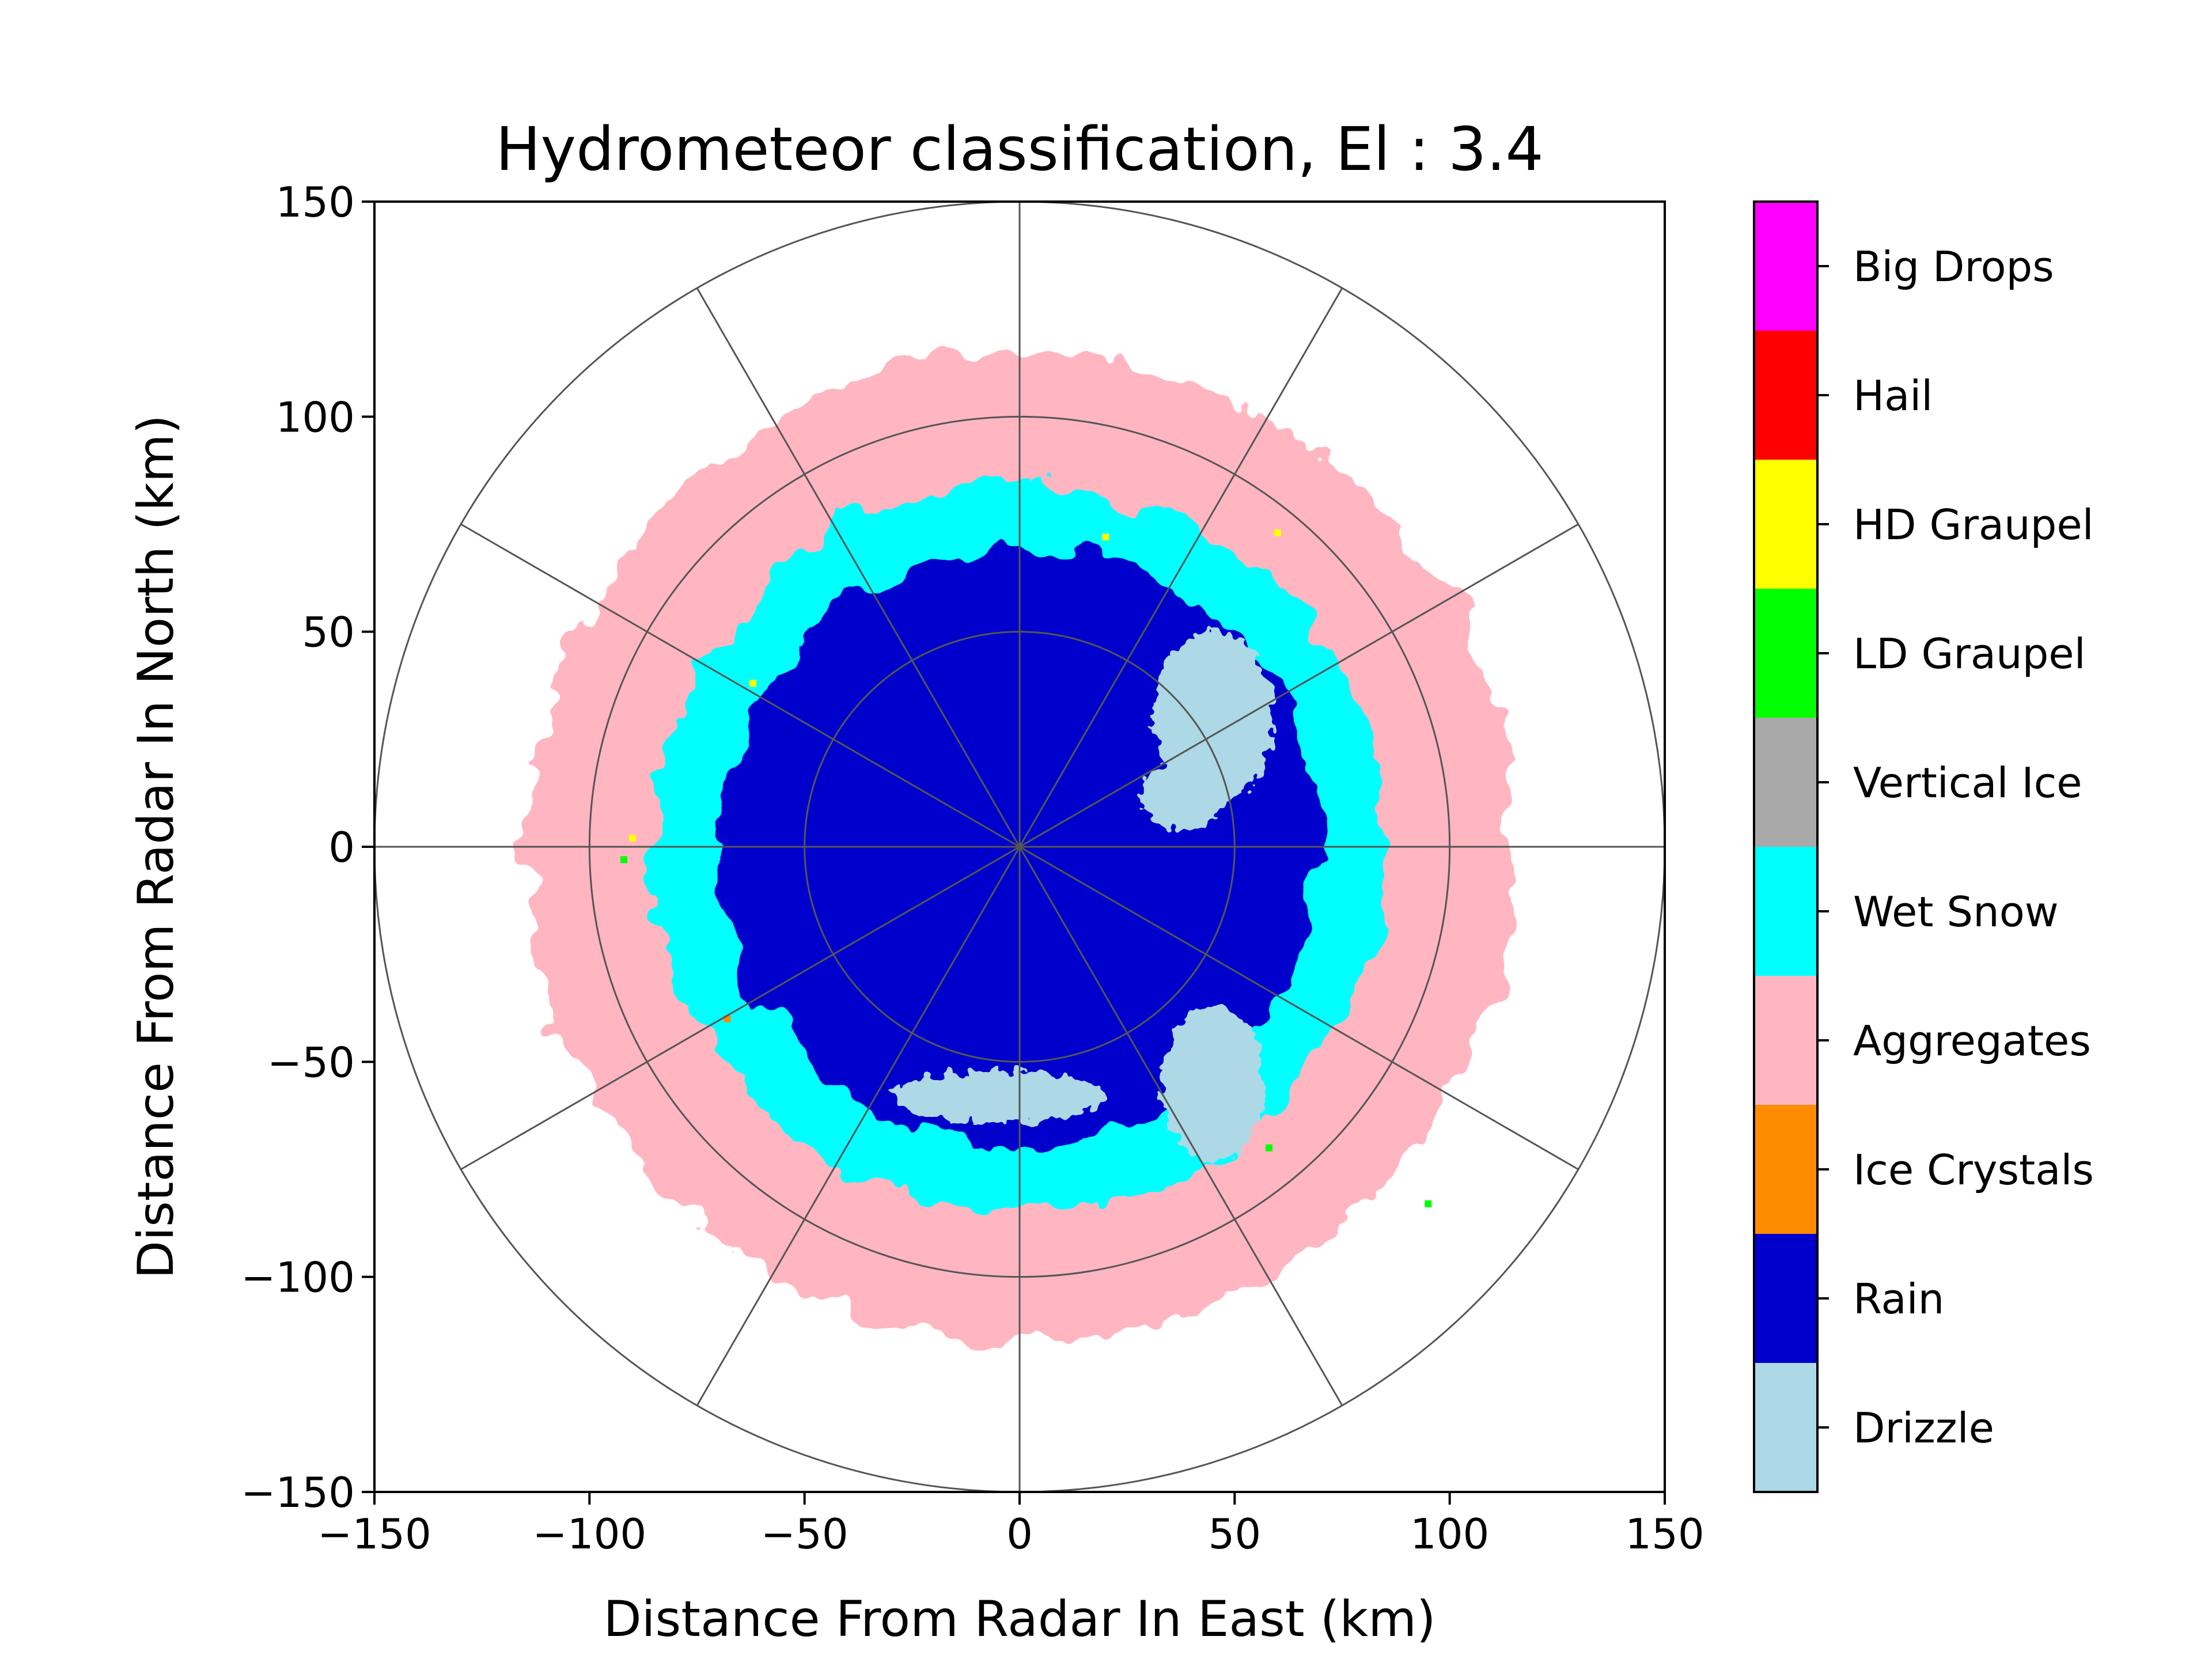  I want to click on x-tick-label: 0, so click(1019, 1534).